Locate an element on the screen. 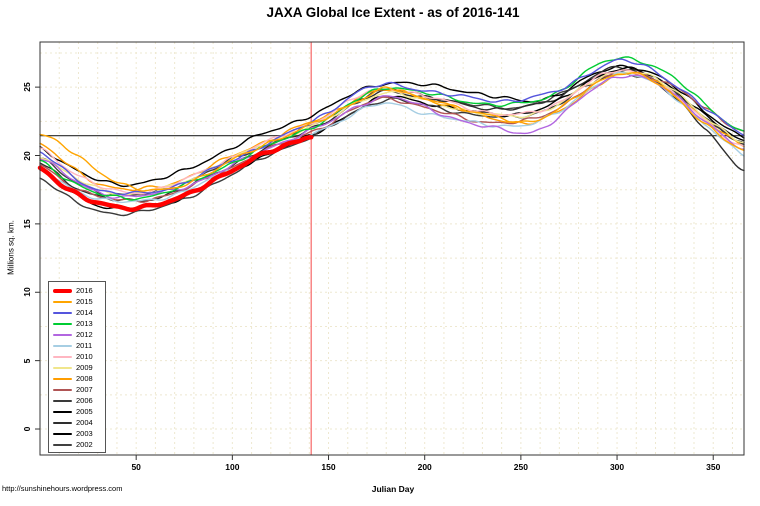 The image size is (760, 506). legend-item-2015: 2015 is located at coordinates (79, 301).